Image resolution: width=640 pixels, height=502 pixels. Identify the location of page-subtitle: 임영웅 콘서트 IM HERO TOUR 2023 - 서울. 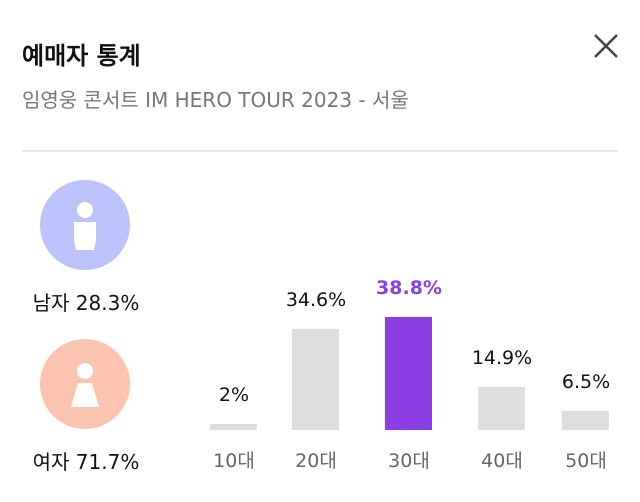
(215, 100).